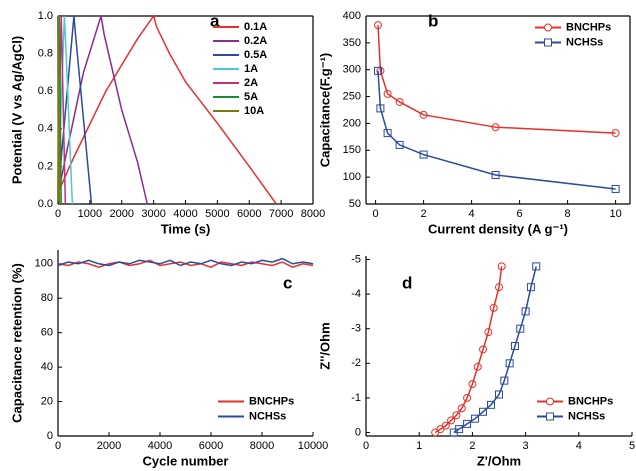 This screenshot has height=471, width=636. What do you see at coordinates (122, 214) in the screenshot?
I see `x-tick-label: 2000` at bounding box center [122, 214].